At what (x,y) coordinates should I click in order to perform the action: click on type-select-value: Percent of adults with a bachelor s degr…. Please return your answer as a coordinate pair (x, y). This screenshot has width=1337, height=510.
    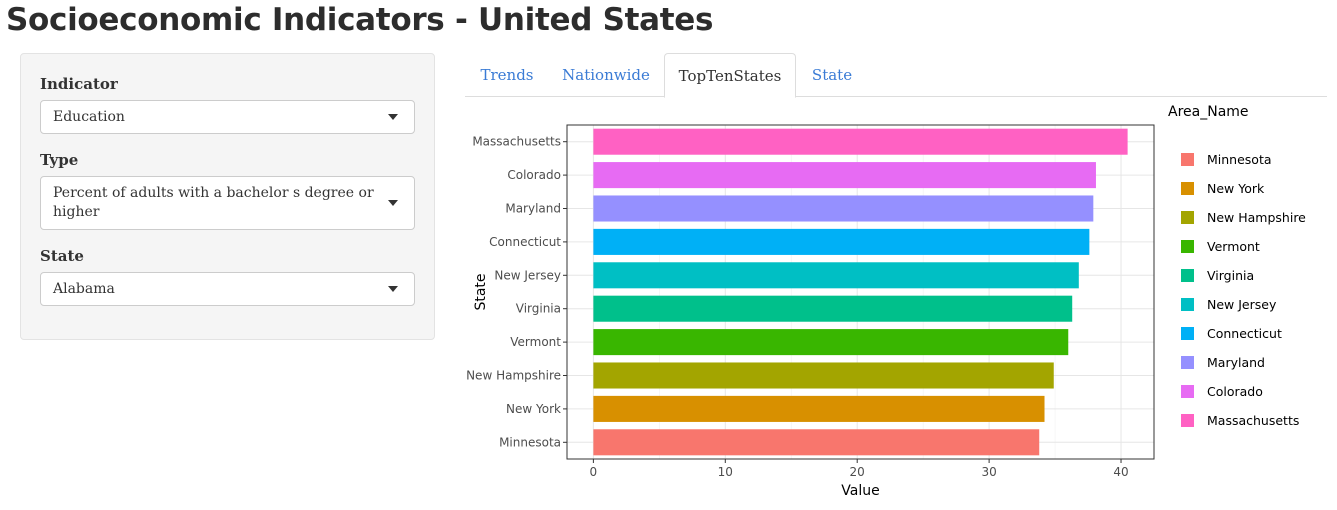
    Looking at the image, I should click on (213, 202).